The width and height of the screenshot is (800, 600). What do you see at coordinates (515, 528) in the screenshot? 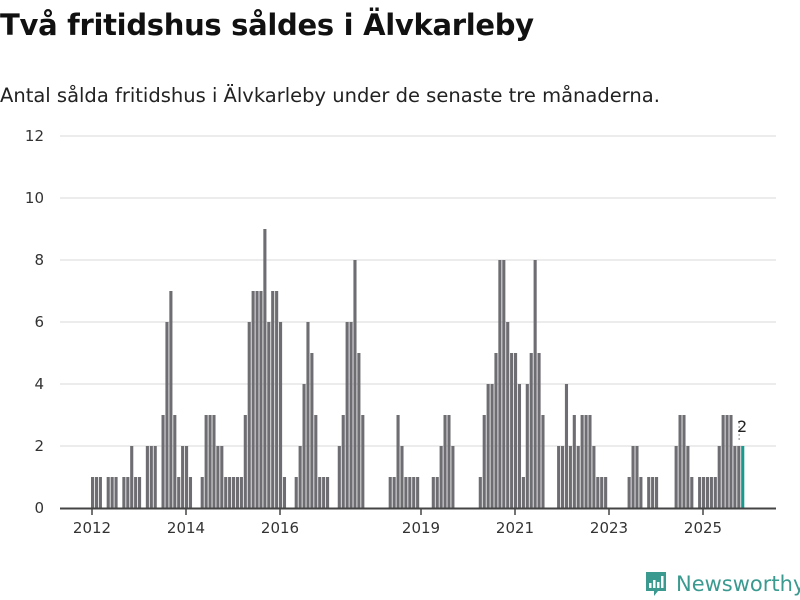
I see `x-tick-label: 2021` at bounding box center [515, 528].